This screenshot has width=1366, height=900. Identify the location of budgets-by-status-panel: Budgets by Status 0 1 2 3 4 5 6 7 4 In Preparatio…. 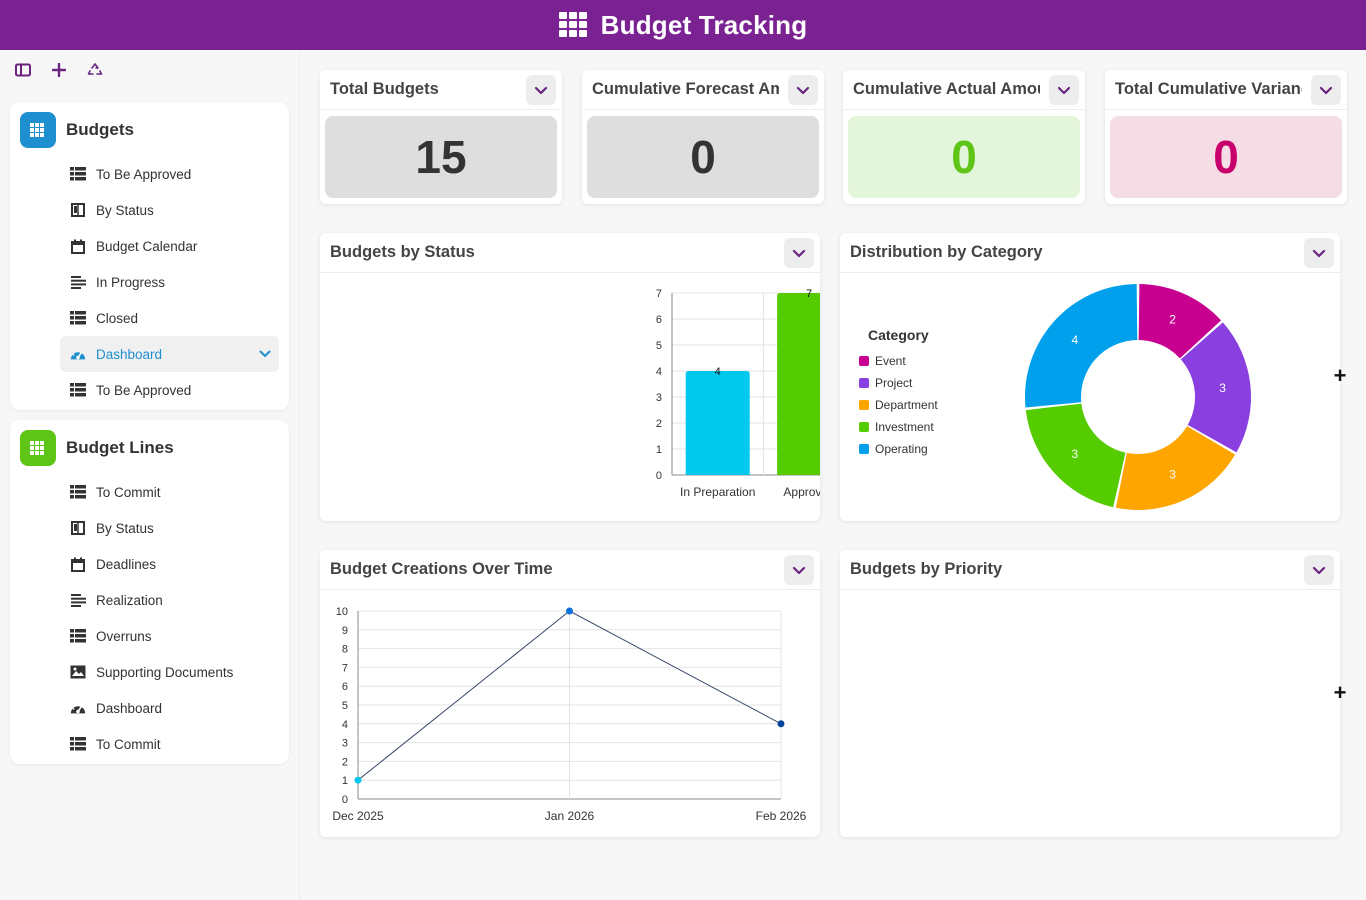
(570, 377).